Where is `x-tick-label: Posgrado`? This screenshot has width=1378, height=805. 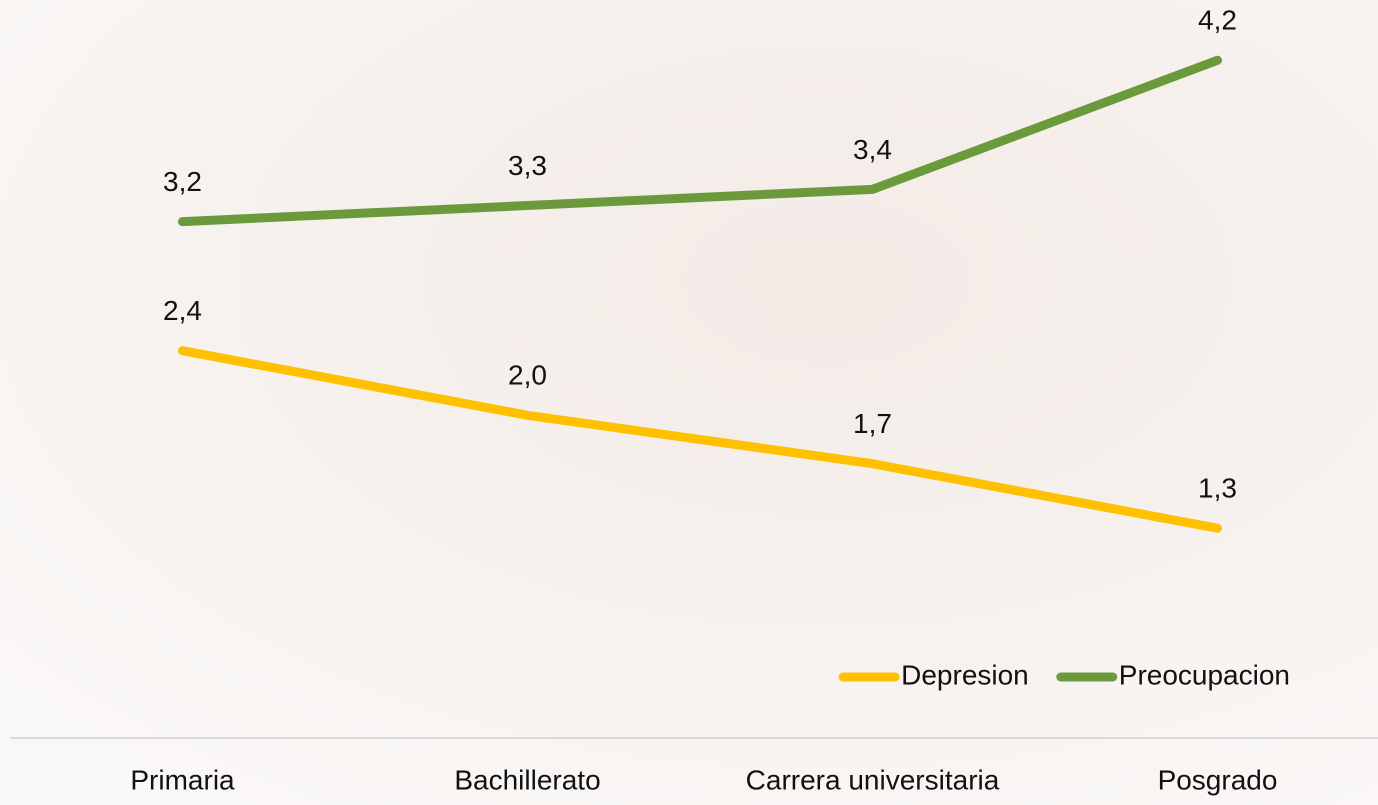 x-tick-label: Posgrado is located at coordinates (1218, 779).